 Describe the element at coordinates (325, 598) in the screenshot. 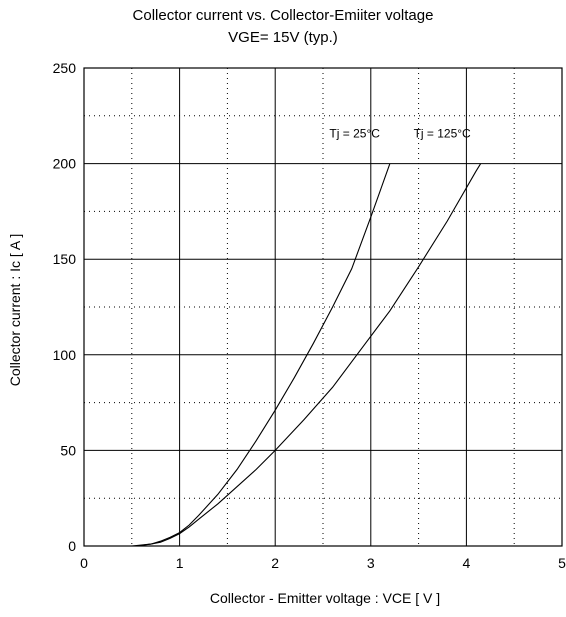

I see `x-axis-label: Collector - Emitter voltage : VCE [ V ]` at that location.